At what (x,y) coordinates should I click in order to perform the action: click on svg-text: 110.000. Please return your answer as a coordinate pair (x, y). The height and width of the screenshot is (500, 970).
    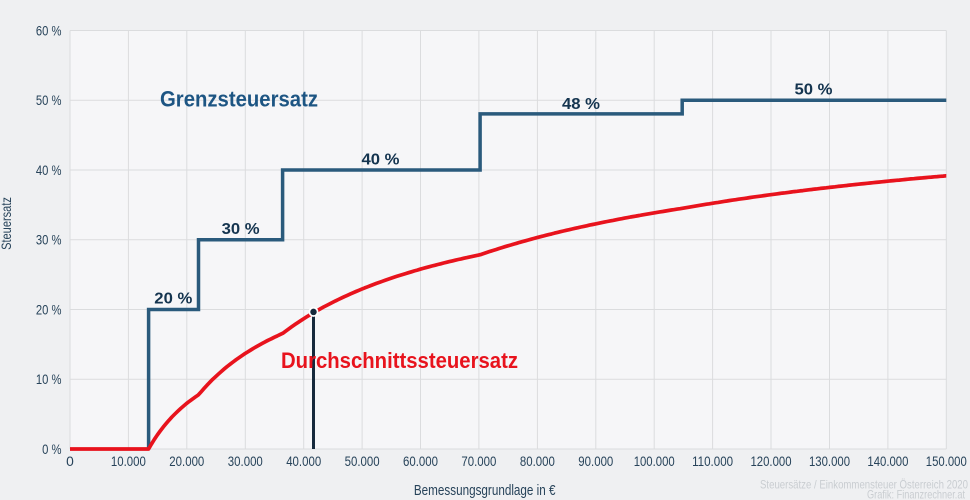
    Looking at the image, I should click on (712, 461).